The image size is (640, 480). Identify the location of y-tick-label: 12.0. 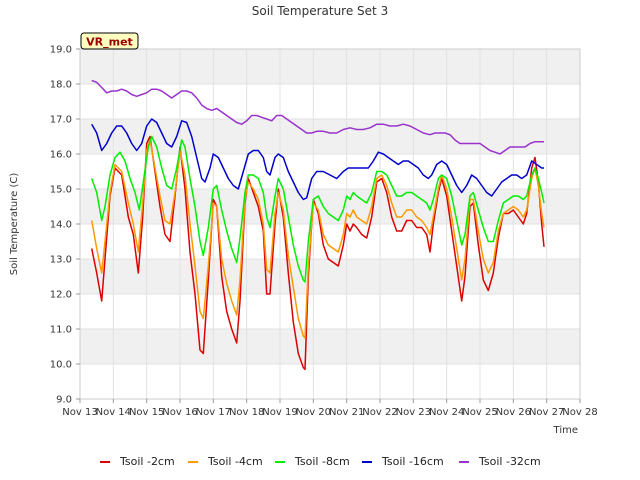
(61, 295).